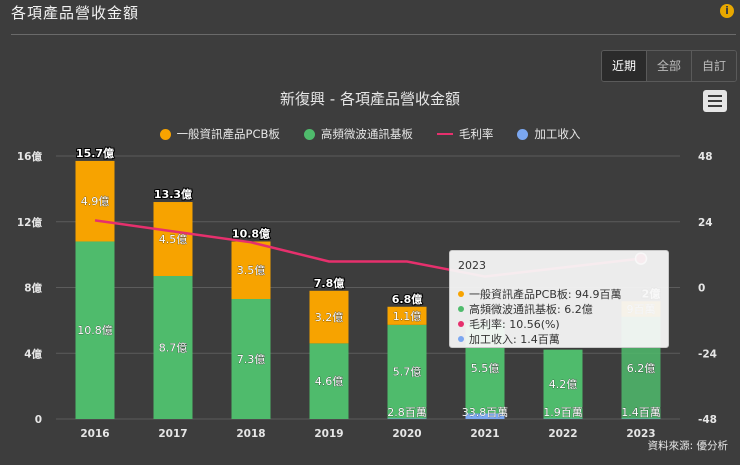 Image resolution: width=740 pixels, height=465 pixels. What do you see at coordinates (472, 265) in the screenshot?
I see `tooltip-title: 2023` at bounding box center [472, 265].